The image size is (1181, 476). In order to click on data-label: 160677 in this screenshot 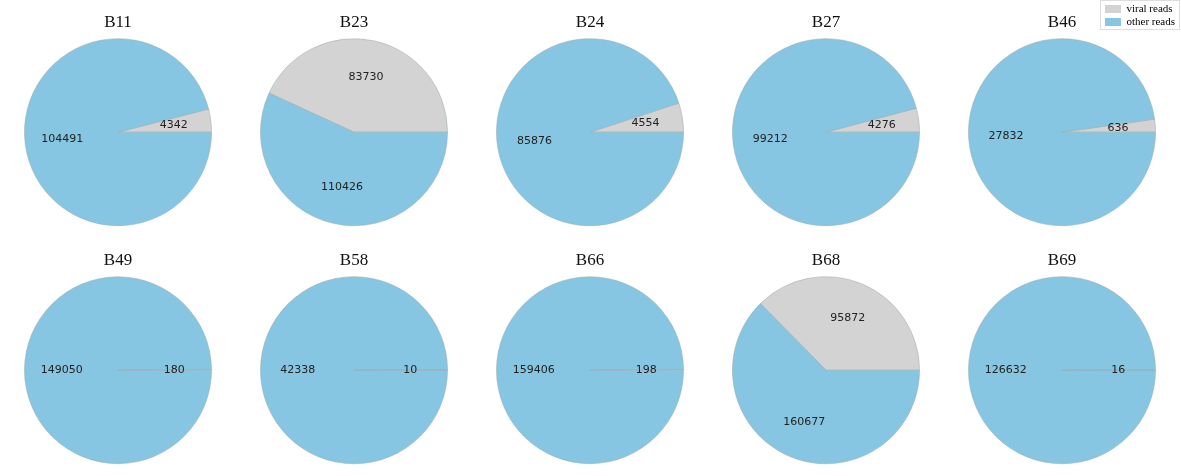, I will do `click(804, 421)`.